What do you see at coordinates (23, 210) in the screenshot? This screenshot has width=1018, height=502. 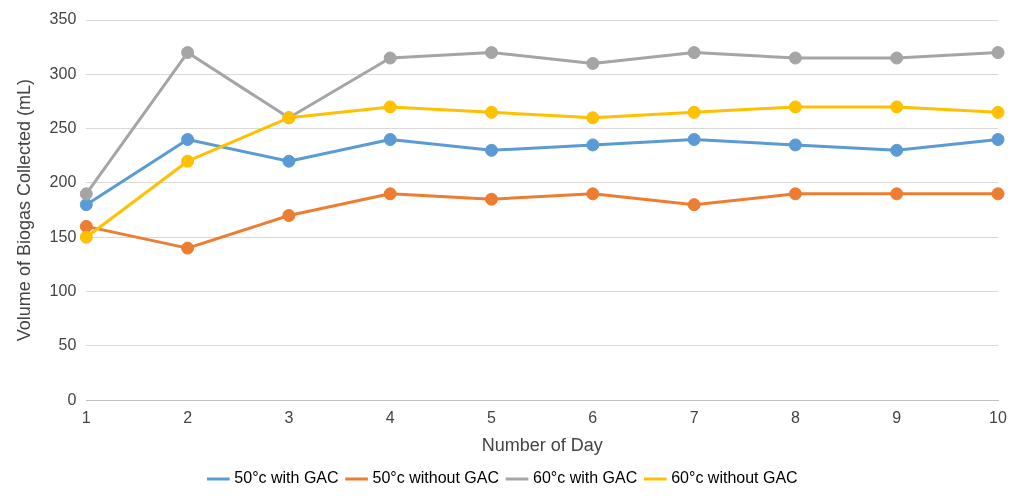 I see `y-axis-title: Volume of Biogas Collected (mL)` at bounding box center [23, 210].